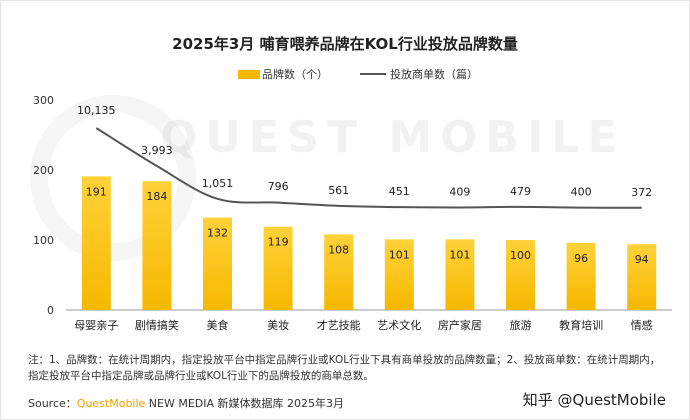  I want to click on line-value-label: 796, so click(278, 186).